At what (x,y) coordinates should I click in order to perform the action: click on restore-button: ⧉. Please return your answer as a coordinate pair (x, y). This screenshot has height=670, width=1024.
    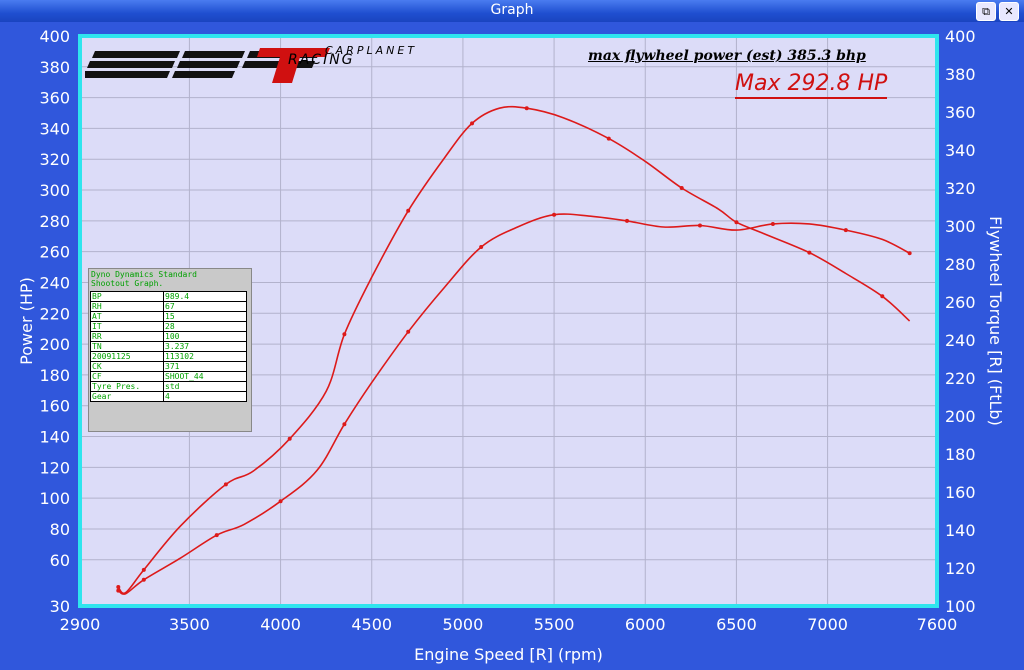
    Looking at the image, I should click on (986, 11).